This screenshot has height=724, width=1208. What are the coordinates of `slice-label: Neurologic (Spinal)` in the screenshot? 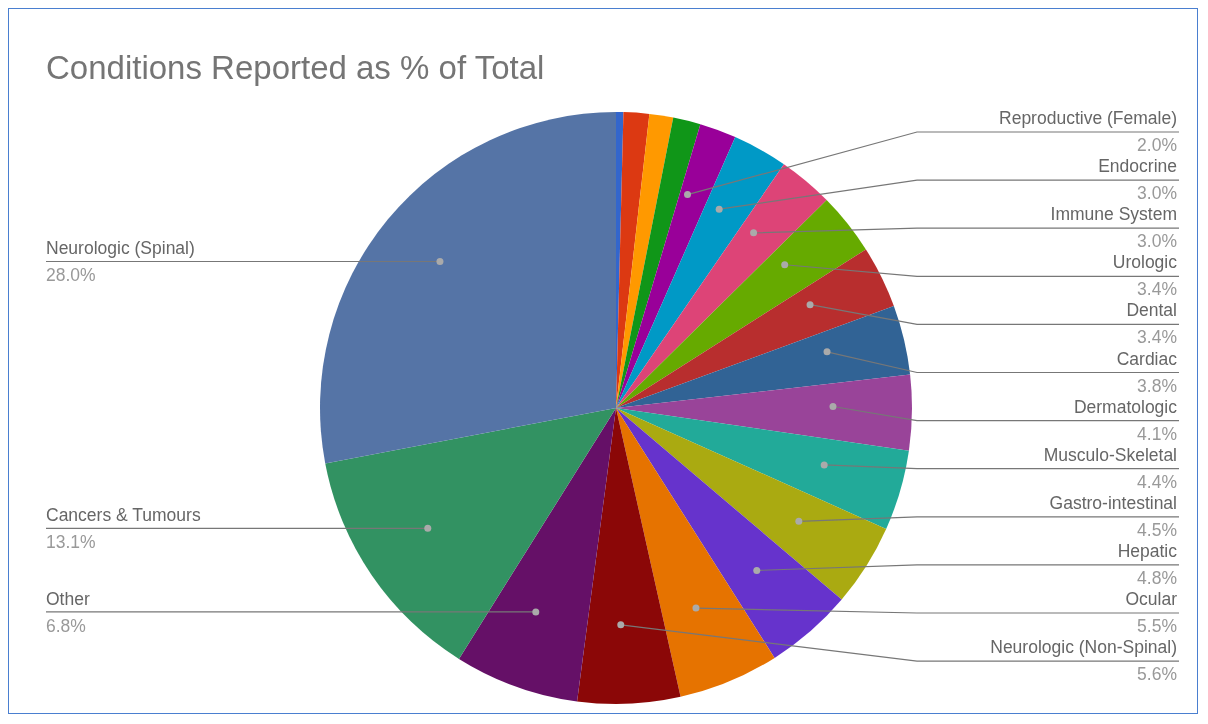 It's located at (120, 248).